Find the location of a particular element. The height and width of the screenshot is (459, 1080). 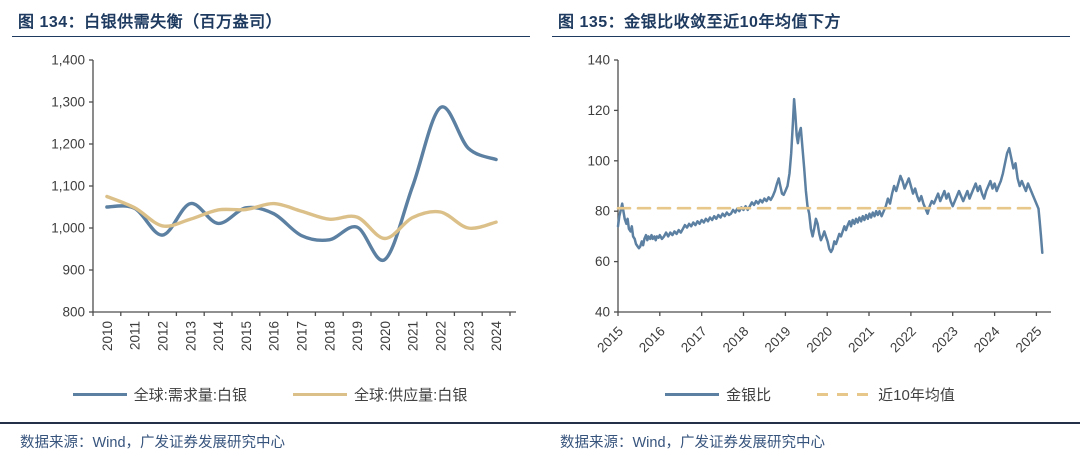

chart-title-silver: 图 134：白银供需失衡（百万盎司） is located at coordinates (150, 22).